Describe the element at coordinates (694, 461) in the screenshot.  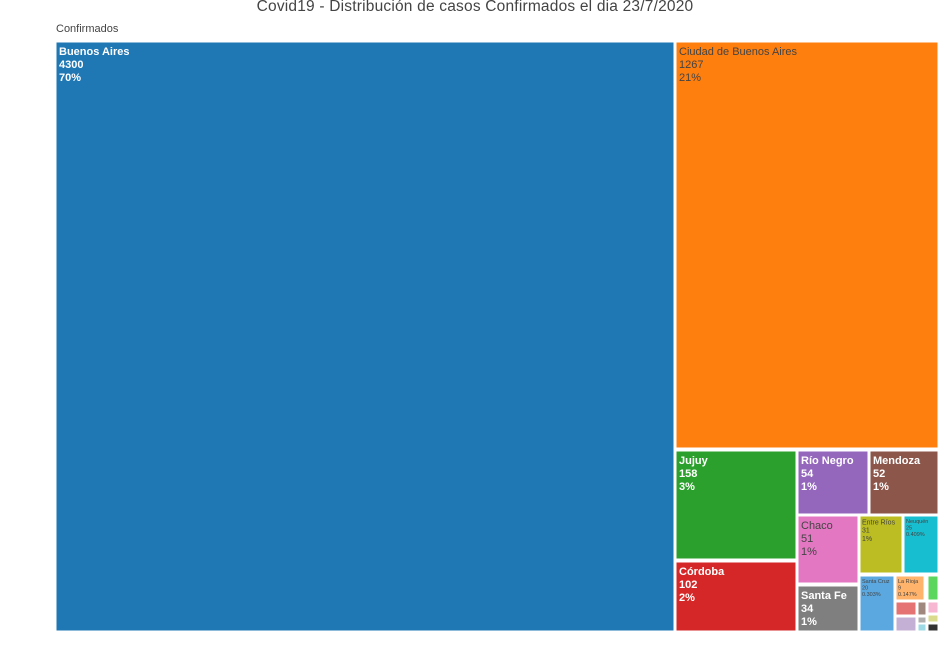
I see `tile-label-jujuy: Jujuy` at that location.